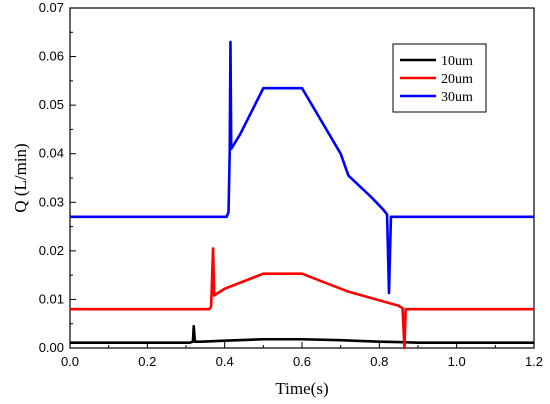 The image size is (550, 404). I want to click on x-tick-label: 0.2, so click(147, 361).